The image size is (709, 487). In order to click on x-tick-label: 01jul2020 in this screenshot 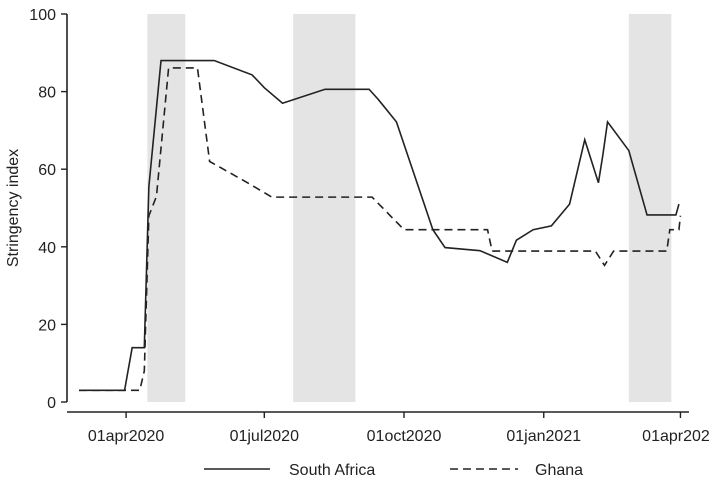, I will do `click(265, 436)`.